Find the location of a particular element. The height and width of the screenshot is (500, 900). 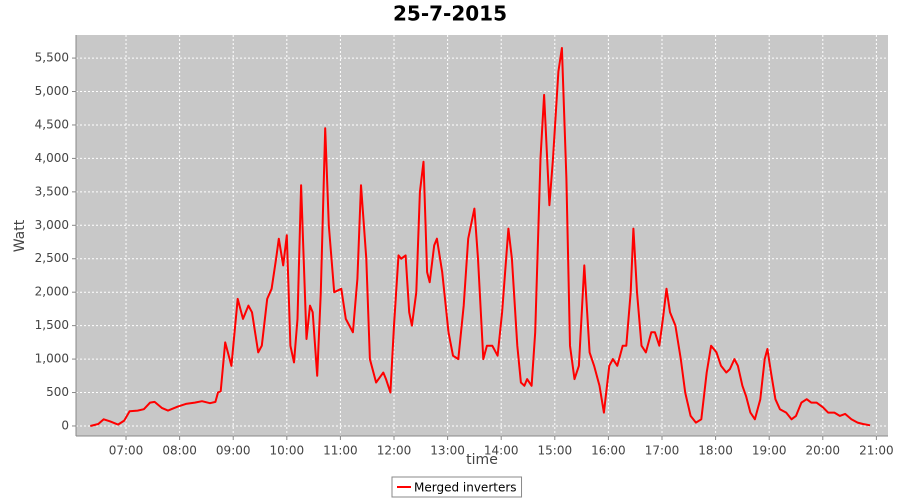

x-axis-label: time is located at coordinates (482, 460).